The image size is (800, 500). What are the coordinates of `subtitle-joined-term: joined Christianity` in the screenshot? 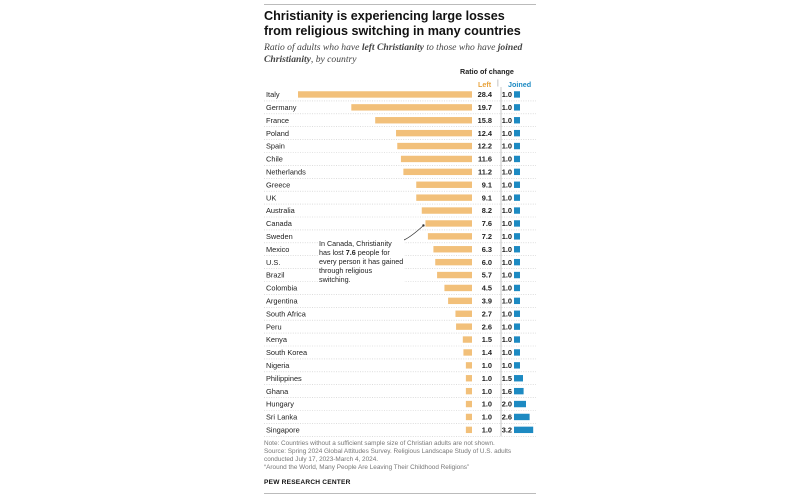 It's located at (393, 53).